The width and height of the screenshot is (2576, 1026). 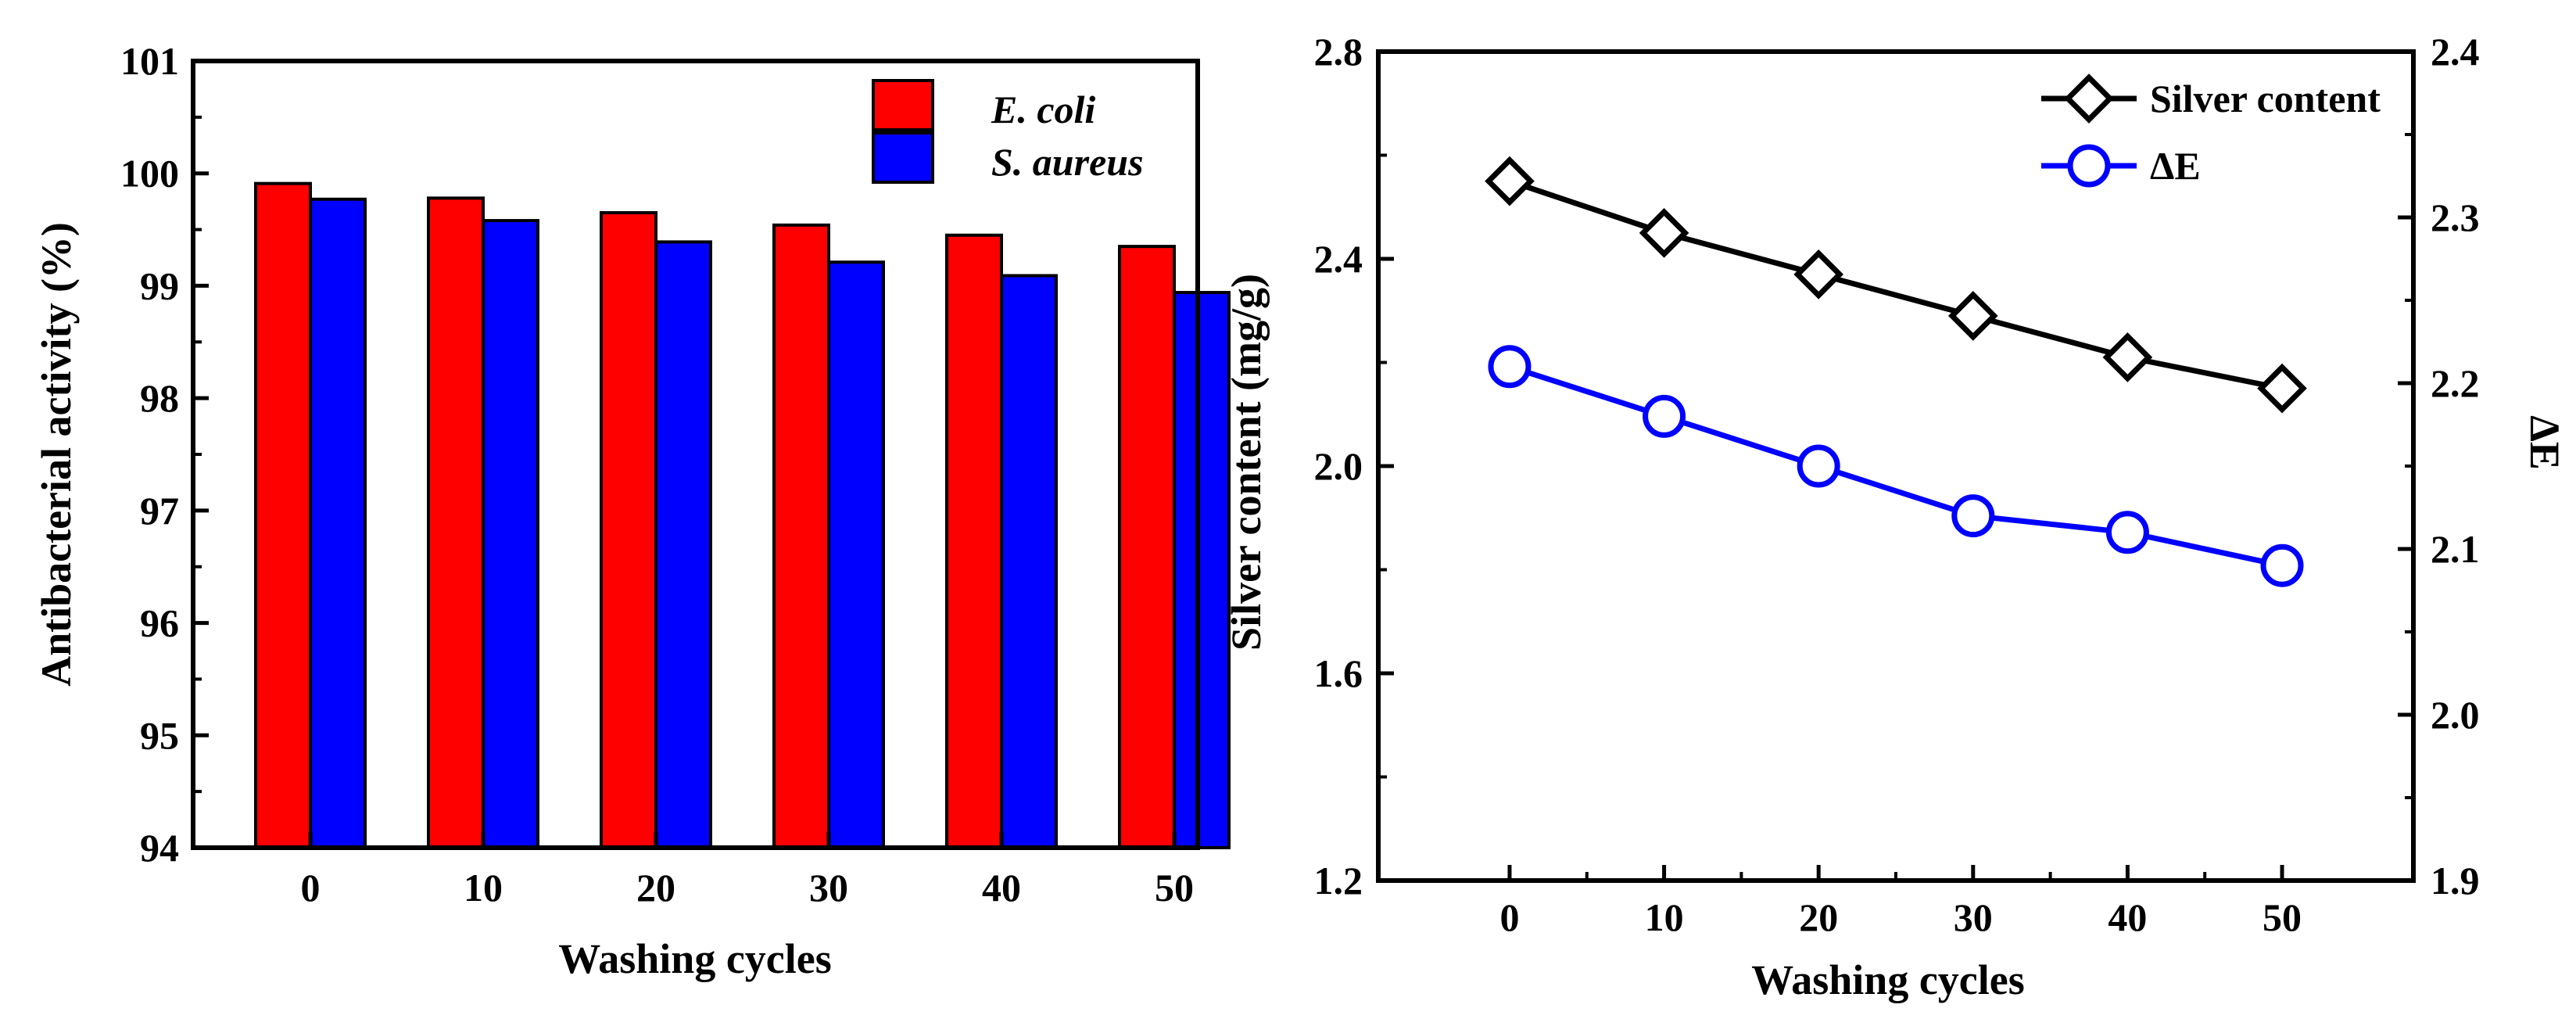 What do you see at coordinates (2455, 715) in the screenshot?
I see `line-y-right-tick-label: 2.0` at bounding box center [2455, 715].